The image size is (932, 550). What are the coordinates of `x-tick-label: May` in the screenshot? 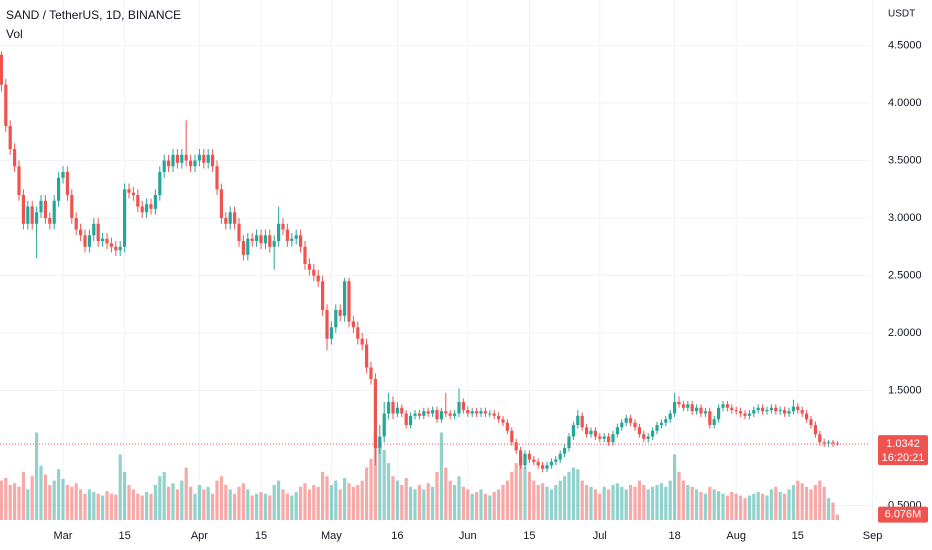 It's located at (331, 536).